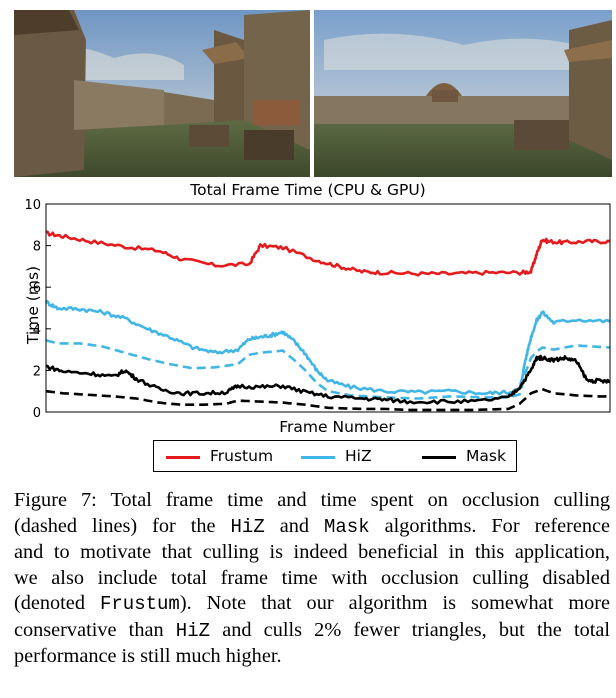 The image size is (616, 698). I want to click on legend-swatch-frustum, so click(183, 457).